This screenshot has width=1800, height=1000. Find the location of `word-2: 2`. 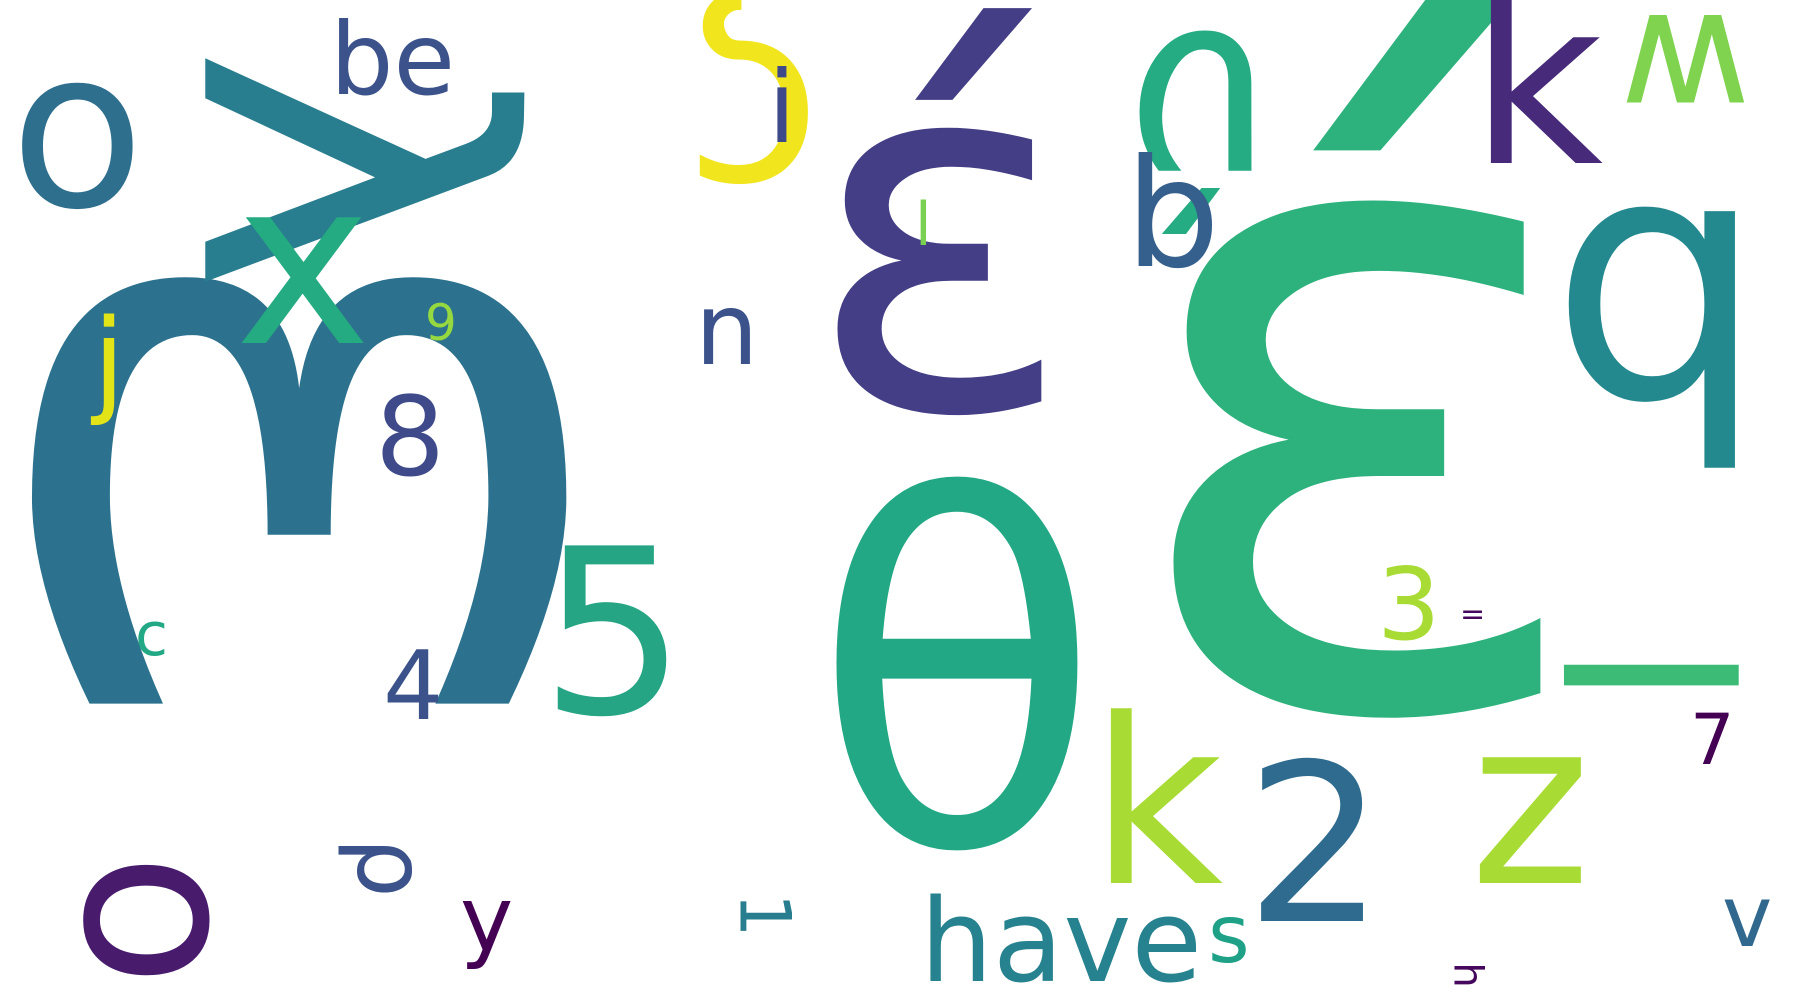

word-2: 2 is located at coordinates (1315, 845).